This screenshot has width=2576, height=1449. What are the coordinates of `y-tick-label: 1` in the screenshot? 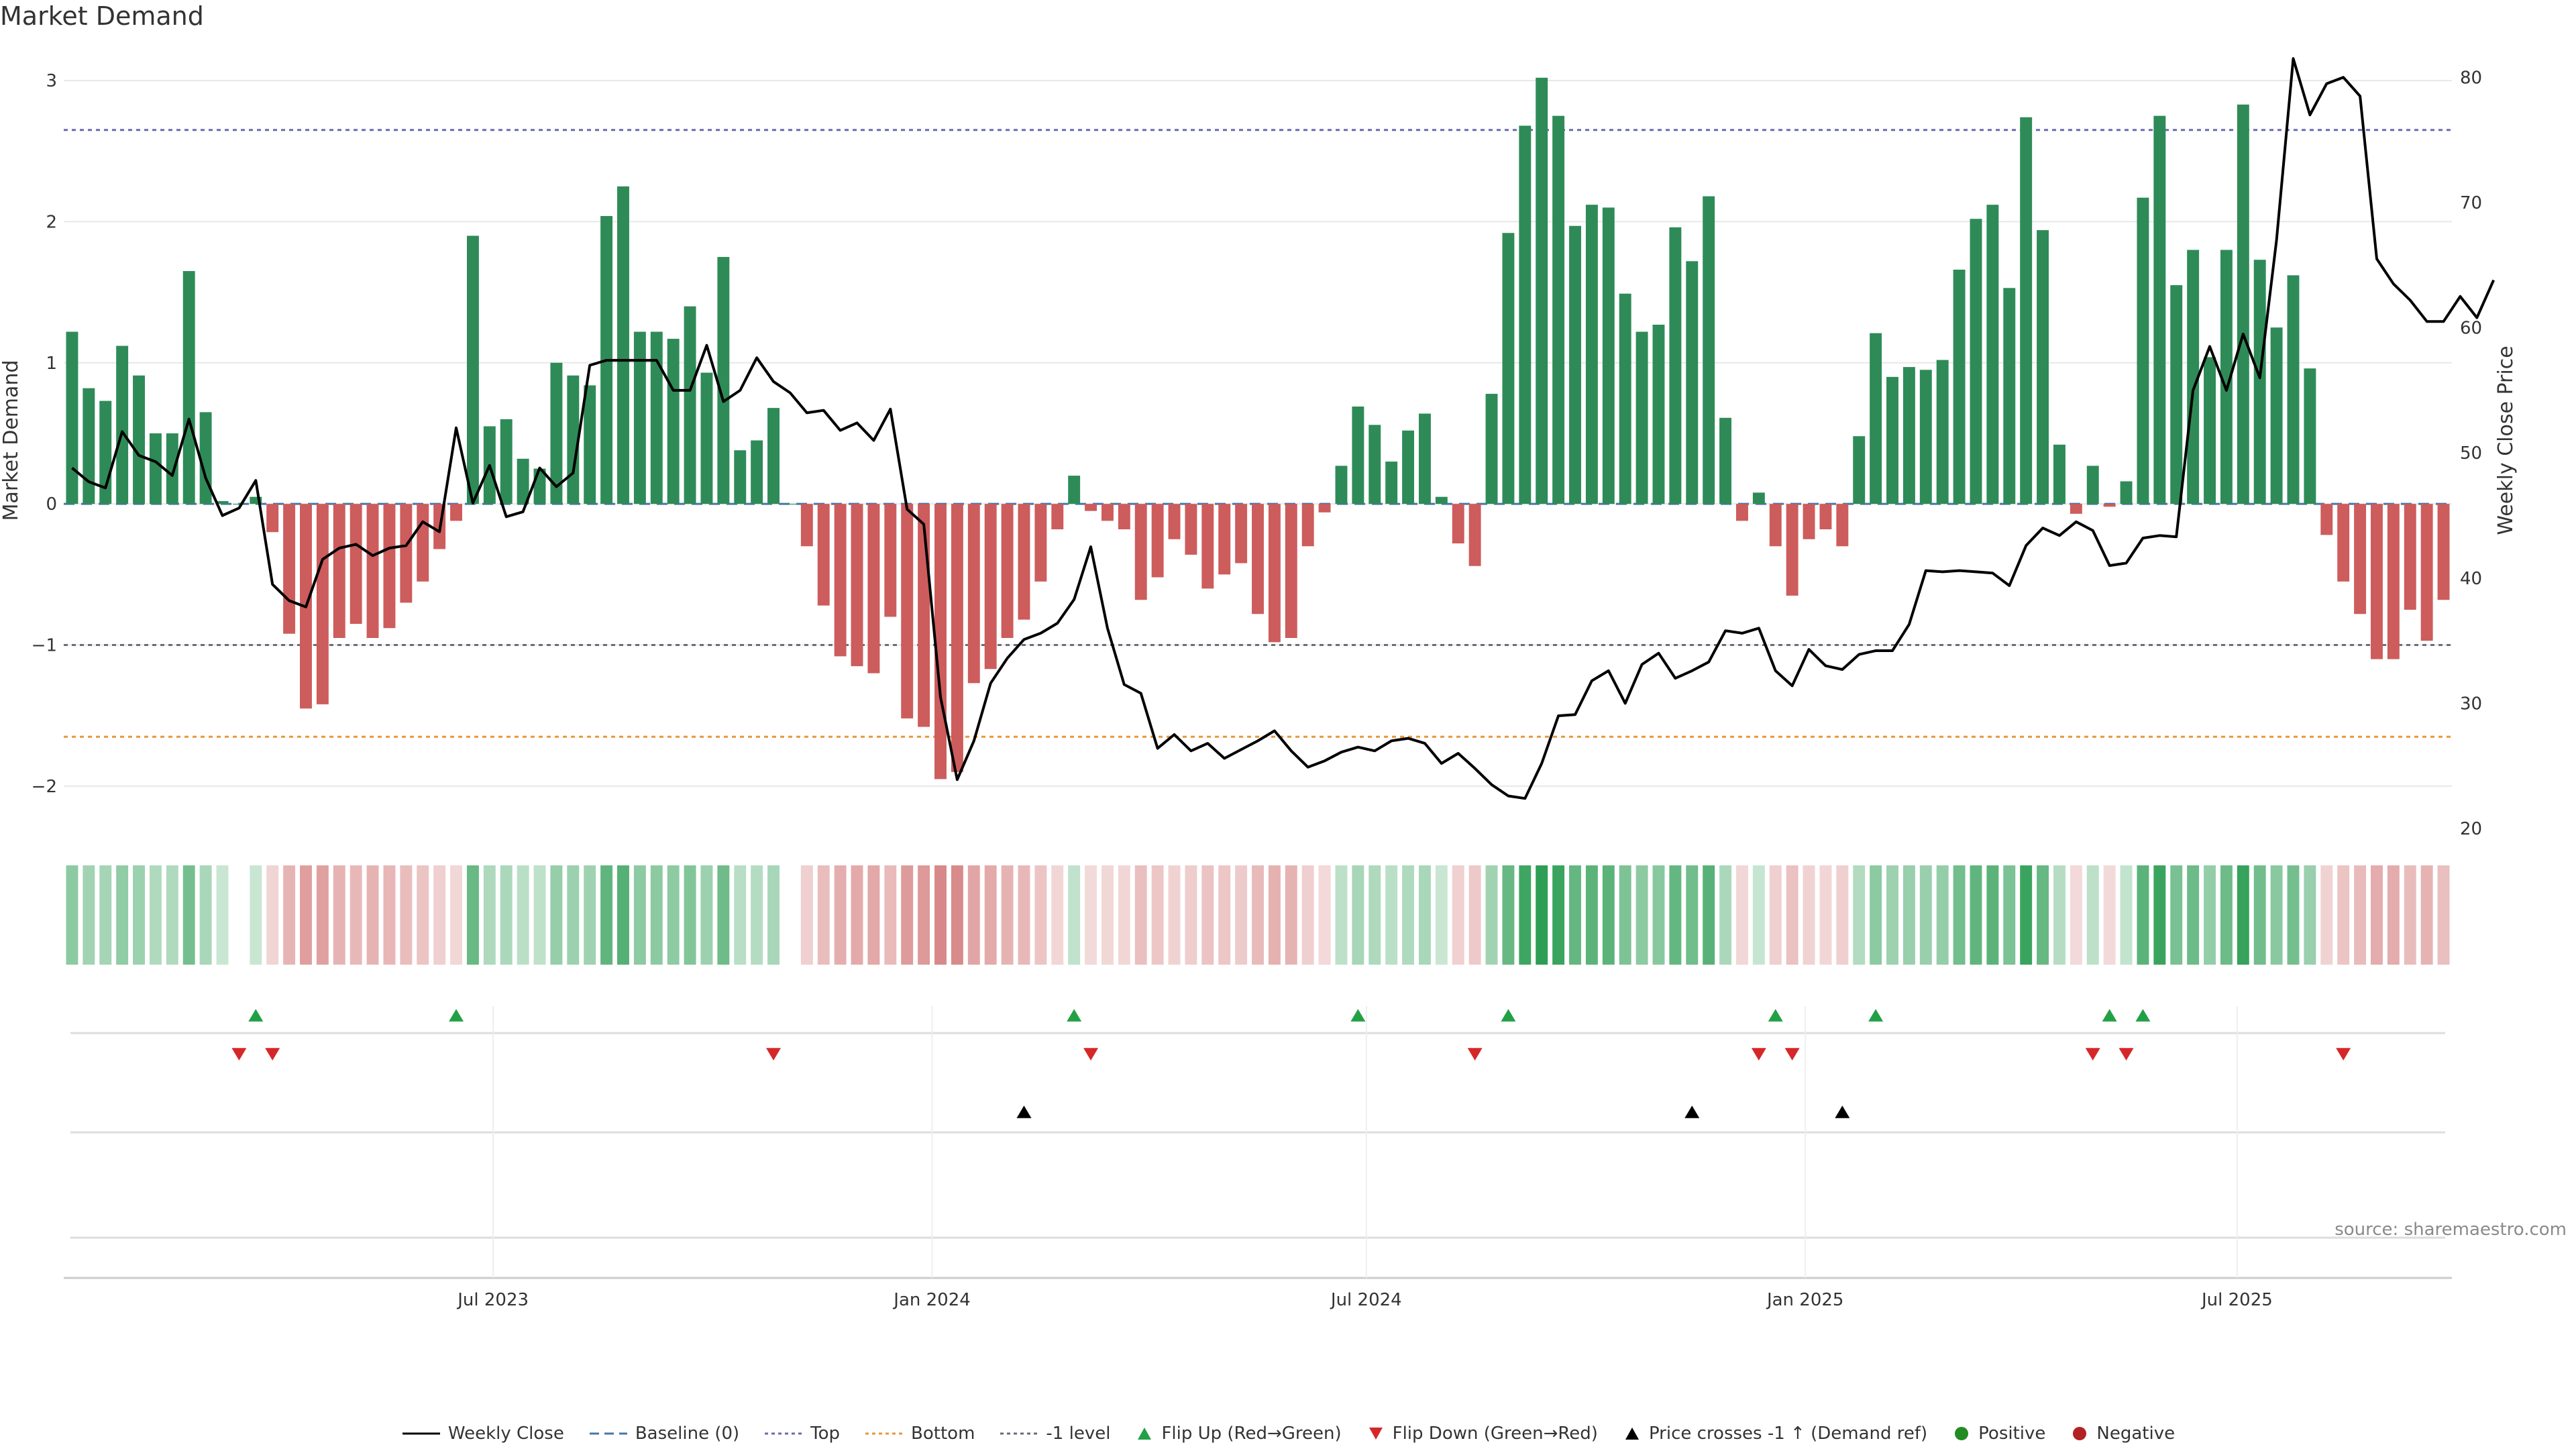 It's located at (51, 364).